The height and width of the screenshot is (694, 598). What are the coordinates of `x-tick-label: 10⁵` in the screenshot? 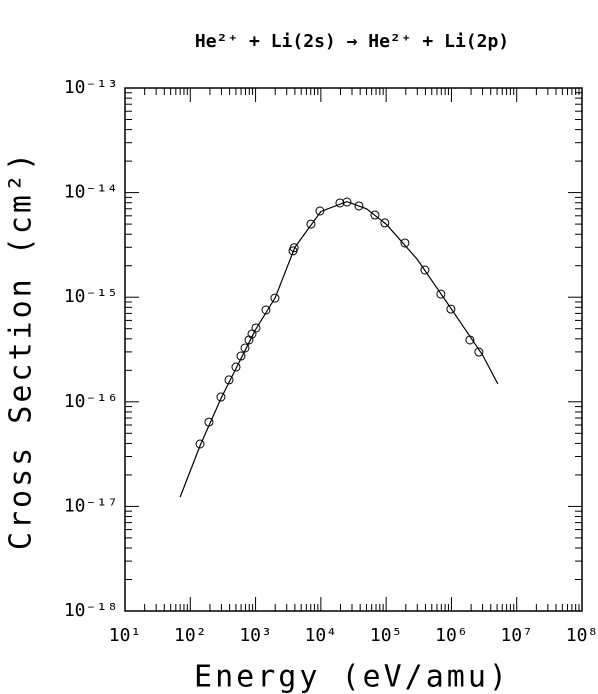 It's located at (386, 635).